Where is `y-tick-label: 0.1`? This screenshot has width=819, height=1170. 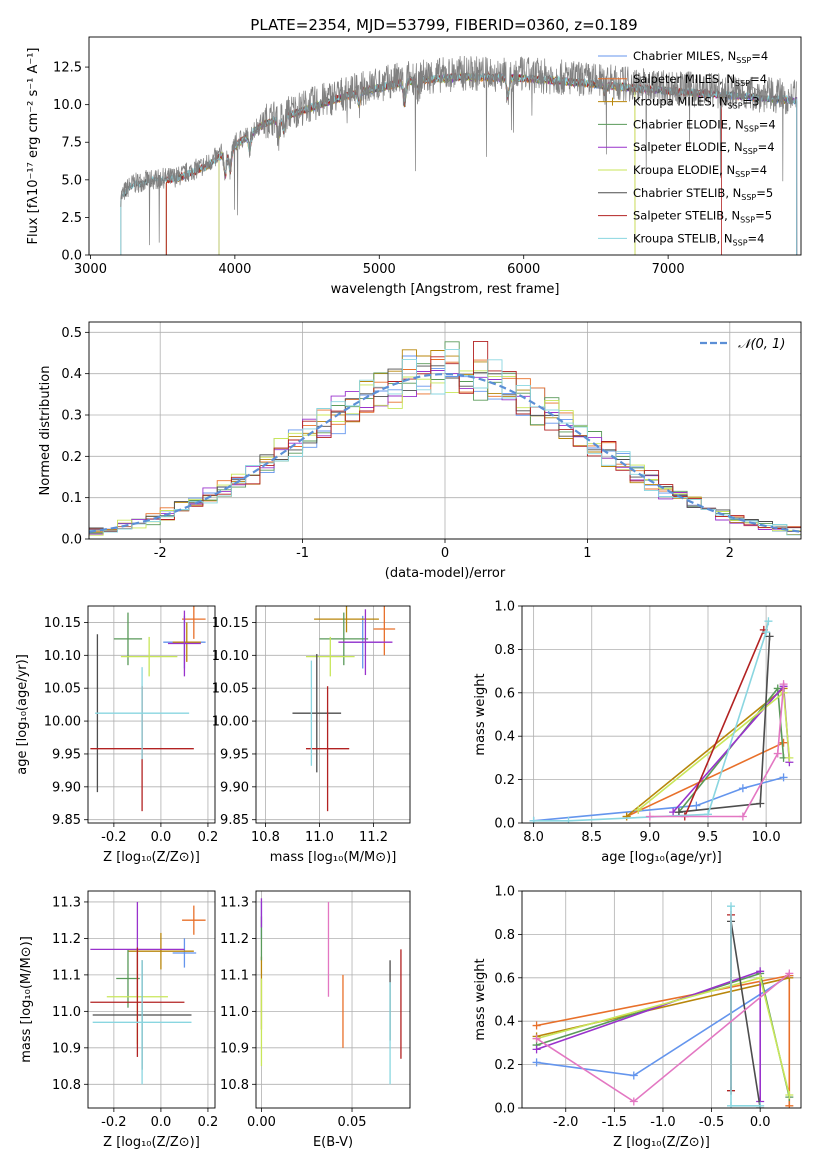 y-tick-label: 0.1 is located at coordinates (71, 498).